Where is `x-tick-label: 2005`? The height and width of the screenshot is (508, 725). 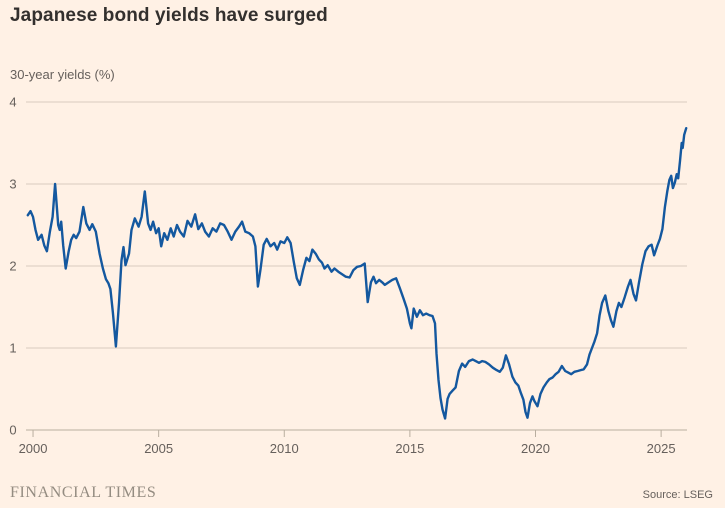
x-tick-label: 2005 is located at coordinates (158, 448).